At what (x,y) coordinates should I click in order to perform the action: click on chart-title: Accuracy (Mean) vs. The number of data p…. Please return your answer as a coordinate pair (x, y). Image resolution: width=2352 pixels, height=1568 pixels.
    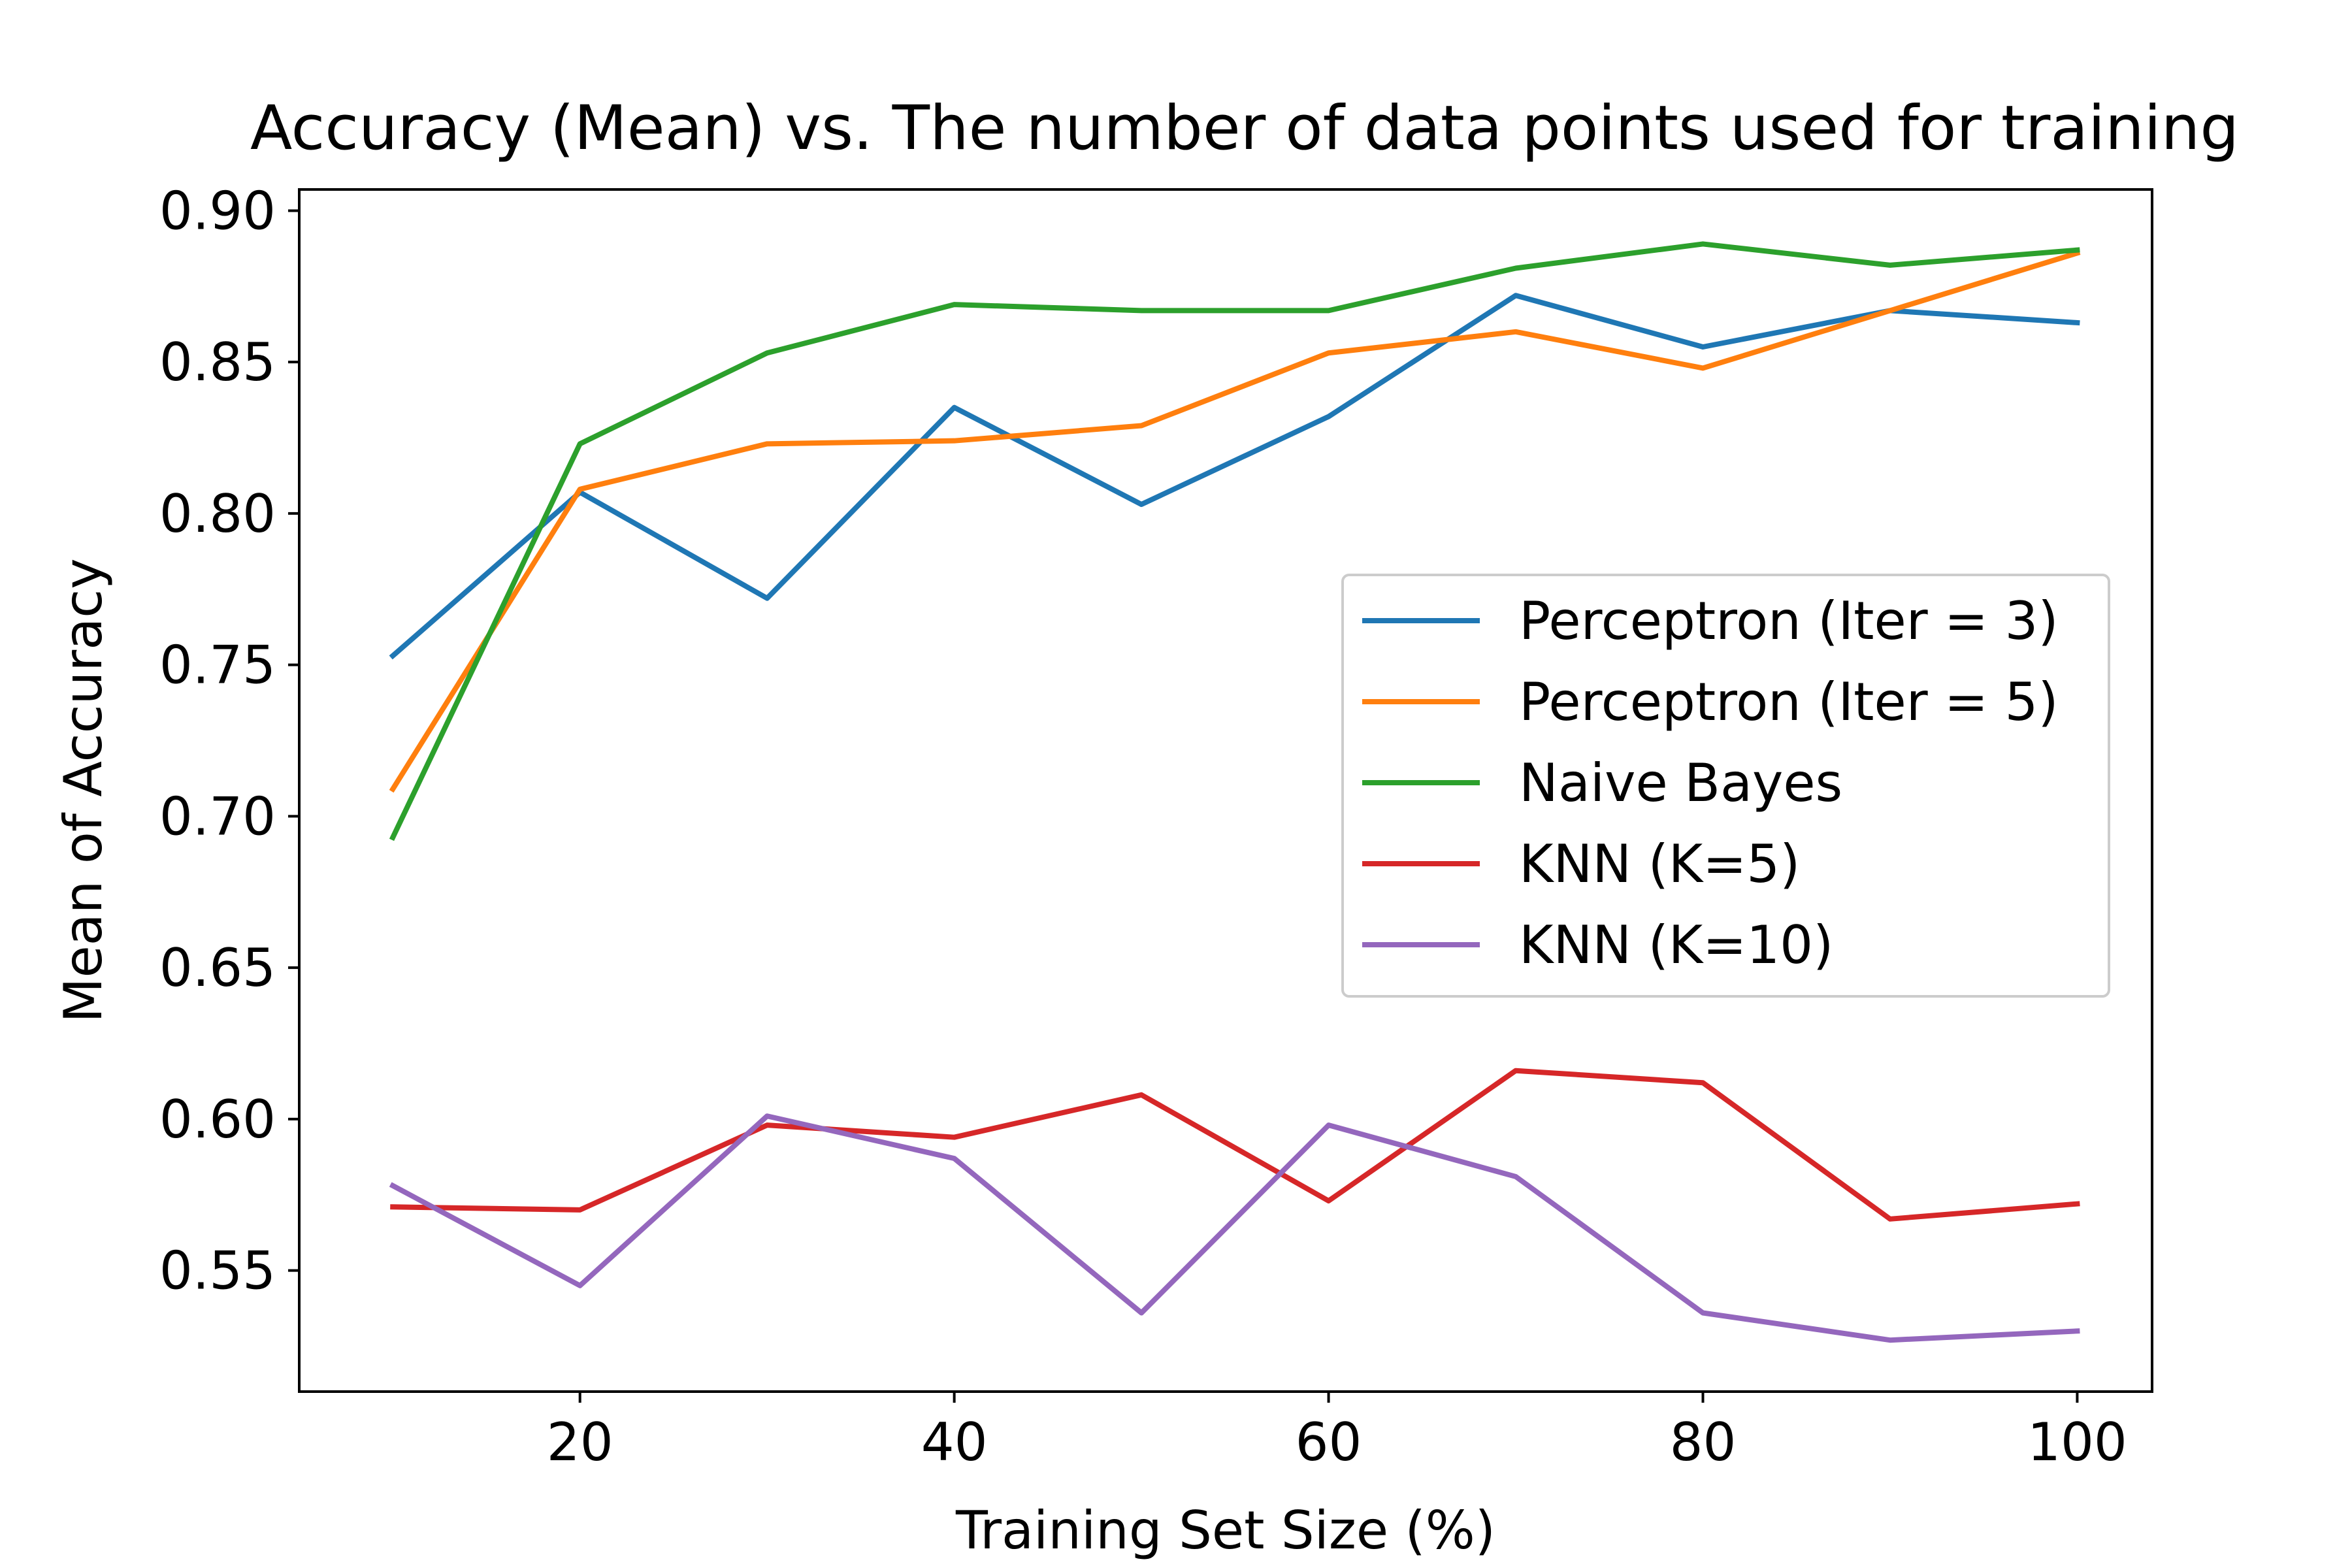
    Looking at the image, I should click on (1244, 128).